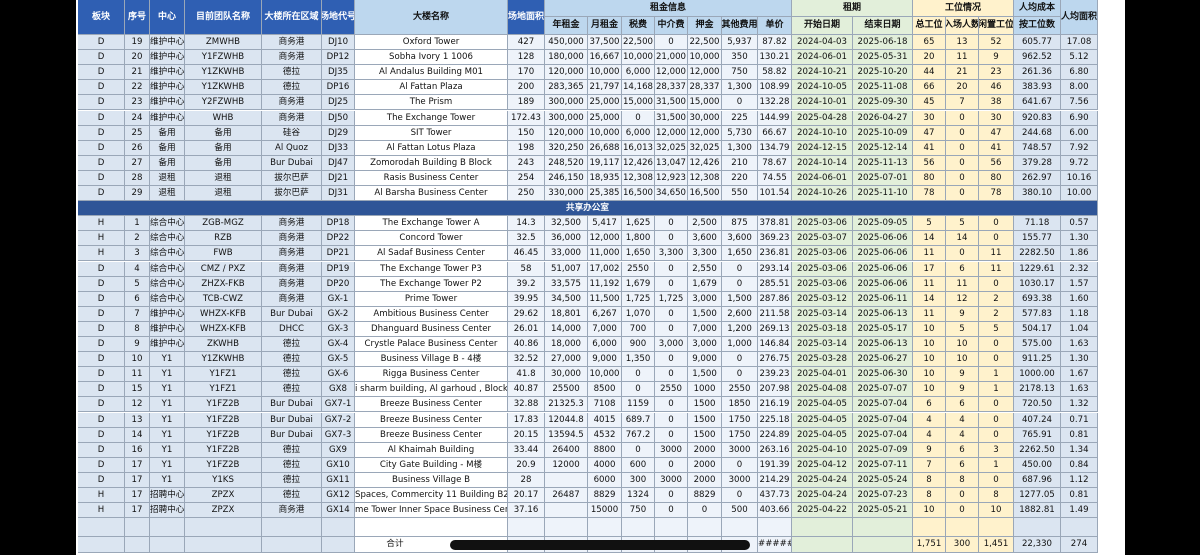 The image size is (1200, 555). I want to click on table-cell: 26, so click(137, 148).